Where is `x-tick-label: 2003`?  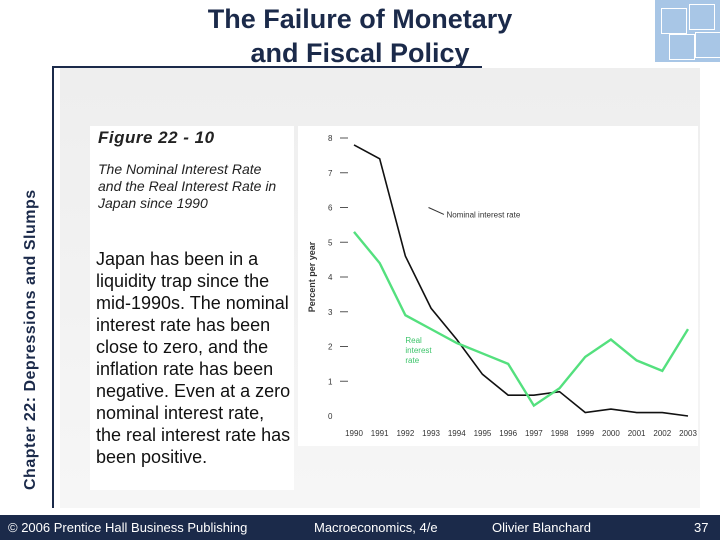
x-tick-label: 2003 is located at coordinates (688, 433).